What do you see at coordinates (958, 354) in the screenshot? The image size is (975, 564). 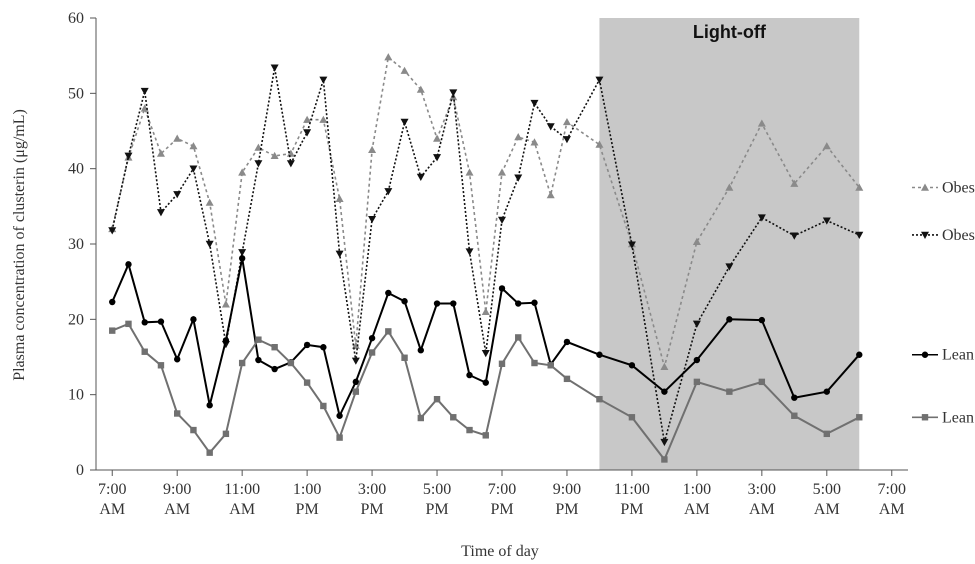 I see `legend-label-lean-1: Lean 1c` at bounding box center [958, 354].